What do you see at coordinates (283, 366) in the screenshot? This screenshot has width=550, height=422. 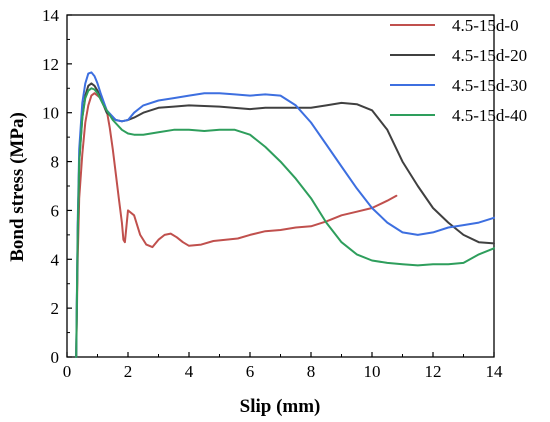 I see `x-axis: 0 2 4 6 8 10 12 14` at bounding box center [283, 366].